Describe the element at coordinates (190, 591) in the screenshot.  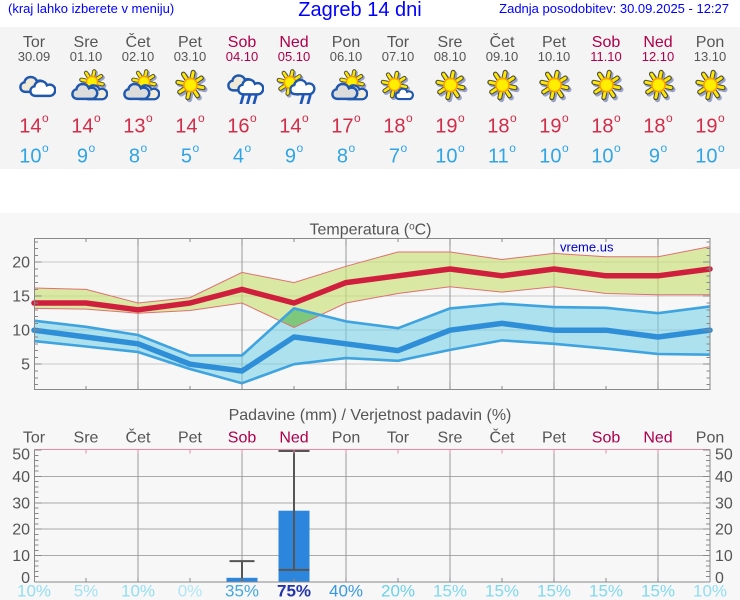
I see `svg-text: 0%` at that location.